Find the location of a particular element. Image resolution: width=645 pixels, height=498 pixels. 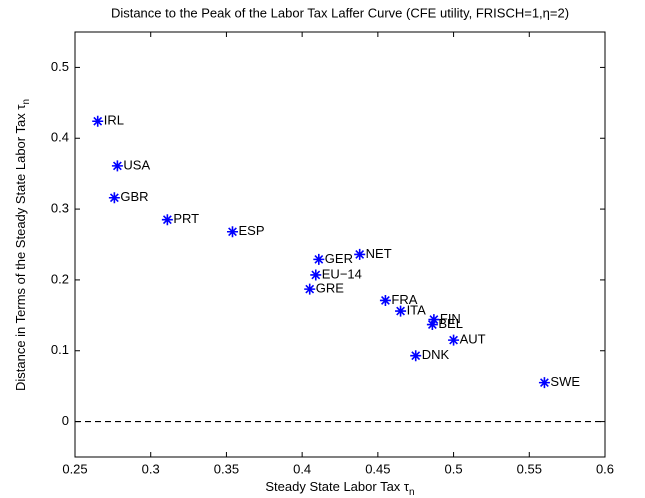

point-label: IRL is located at coordinates (114, 120).